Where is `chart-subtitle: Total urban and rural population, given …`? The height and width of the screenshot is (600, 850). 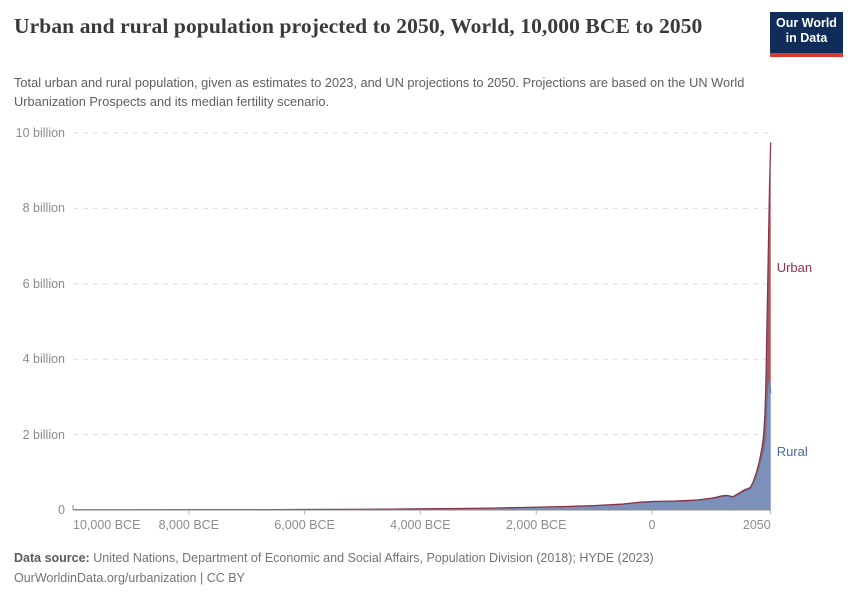 chart-subtitle: Total urban and rural population, given … is located at coordinates (379, 92).